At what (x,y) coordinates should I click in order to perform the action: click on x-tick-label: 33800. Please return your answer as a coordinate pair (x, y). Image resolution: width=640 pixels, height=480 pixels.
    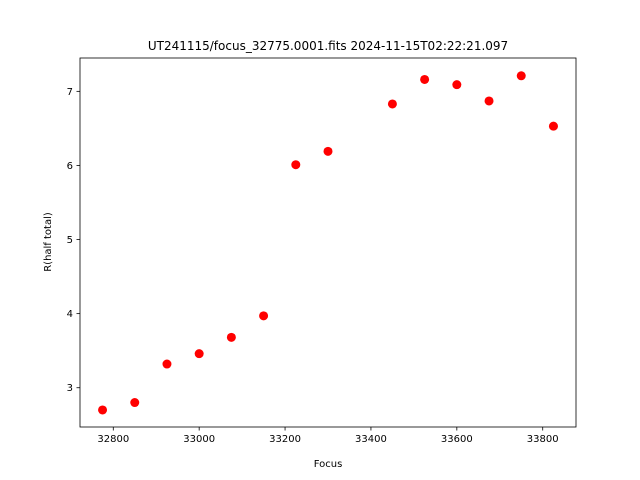
    Looking at the image, I should click on (543, 439).